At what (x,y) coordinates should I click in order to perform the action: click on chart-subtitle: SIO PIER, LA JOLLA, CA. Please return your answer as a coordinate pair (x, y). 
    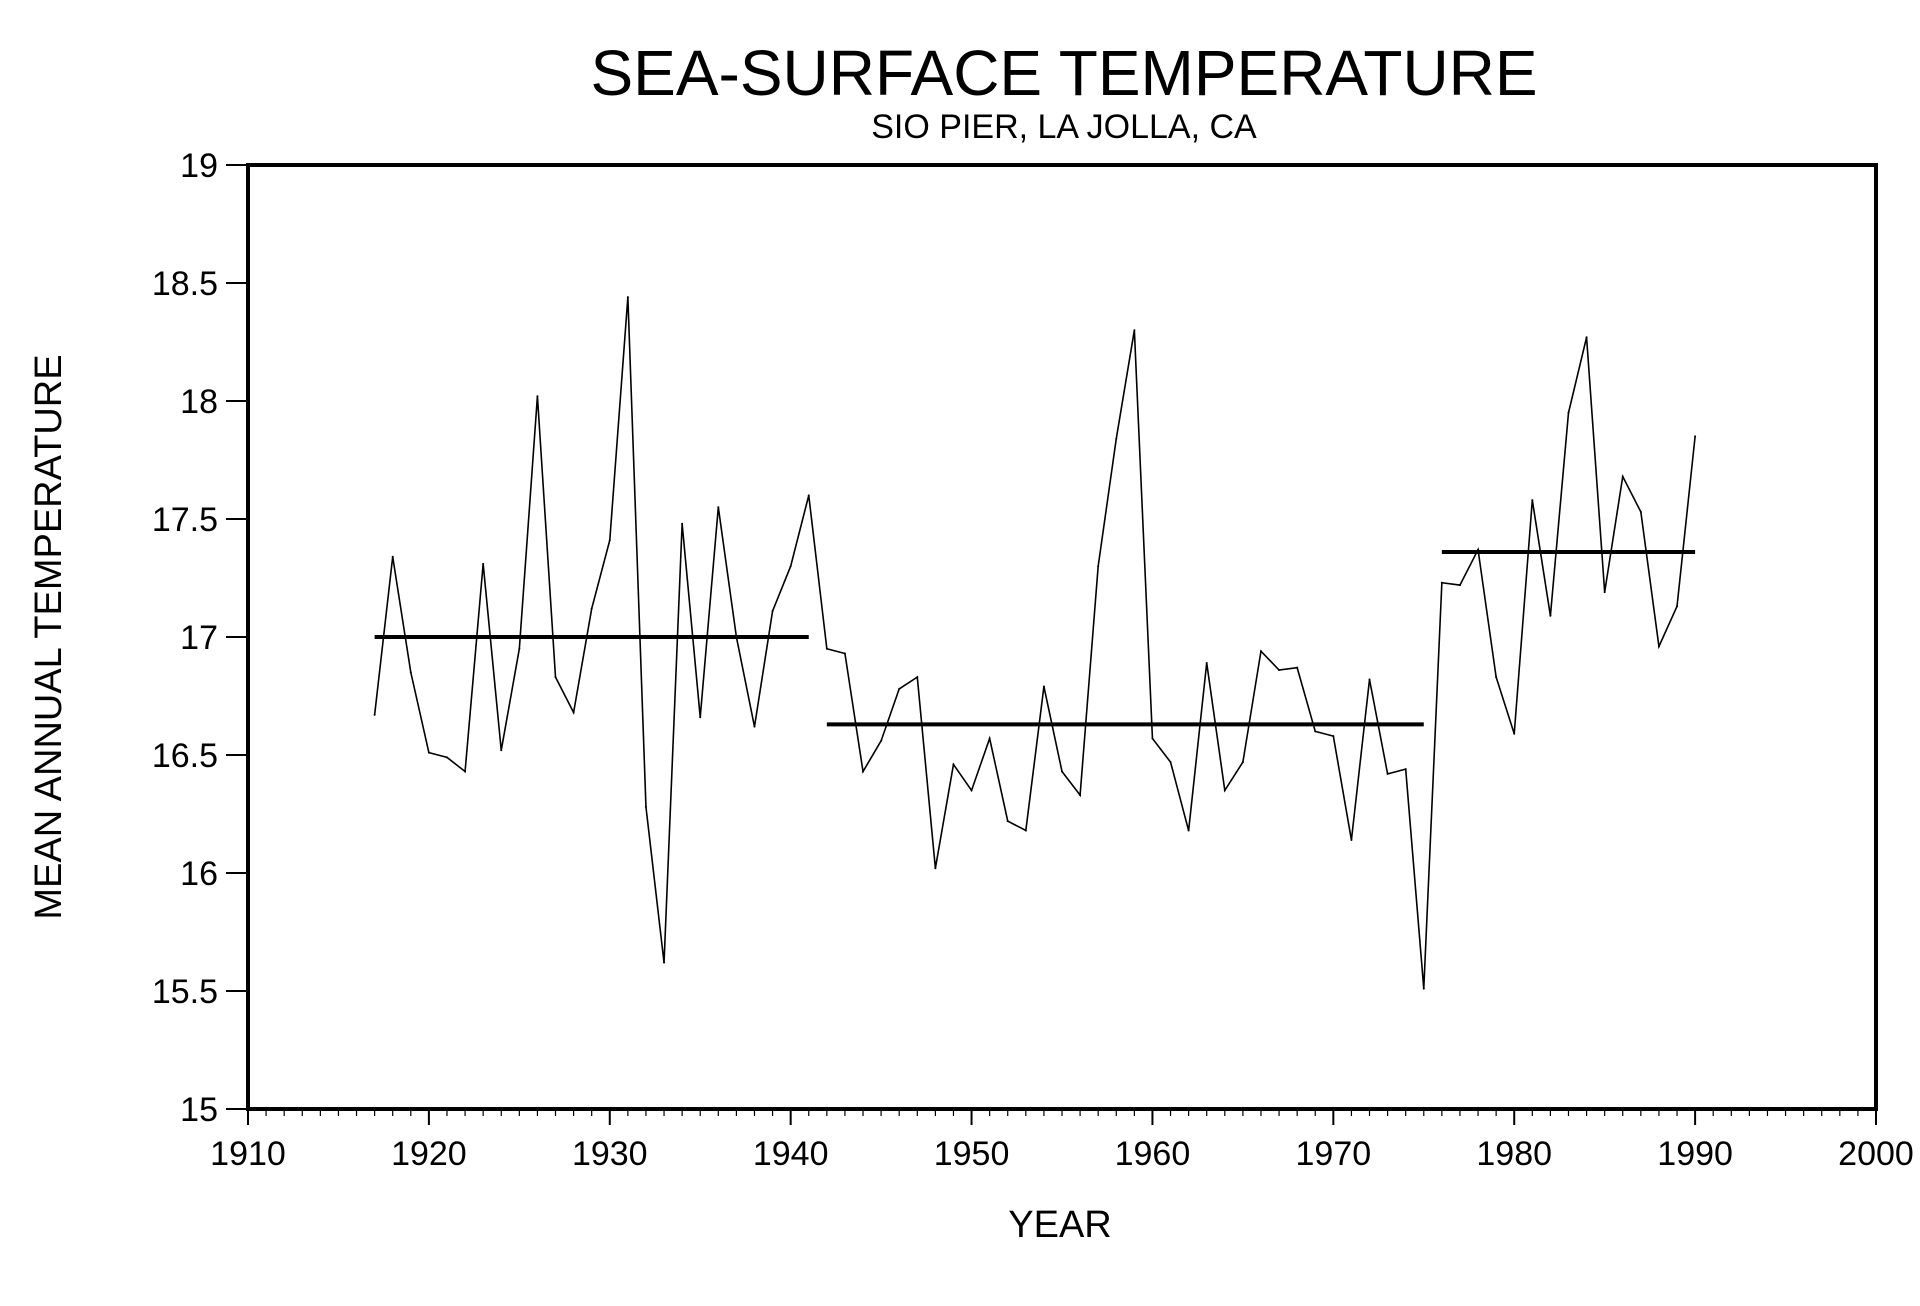
    Looking at the image, I should click on (1064, 127).